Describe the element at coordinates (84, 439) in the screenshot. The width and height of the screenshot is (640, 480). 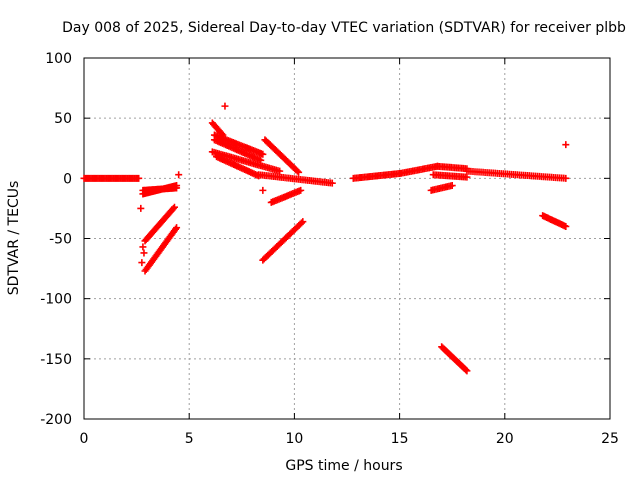
I see `x-tick-label: 0` at that location.